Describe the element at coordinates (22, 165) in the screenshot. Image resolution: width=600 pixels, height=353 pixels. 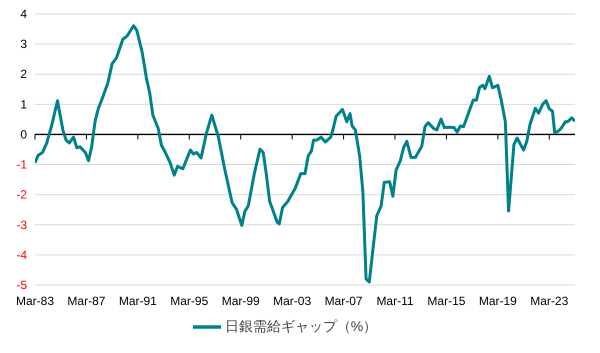
I see `y-tick-label: -1` at that location.